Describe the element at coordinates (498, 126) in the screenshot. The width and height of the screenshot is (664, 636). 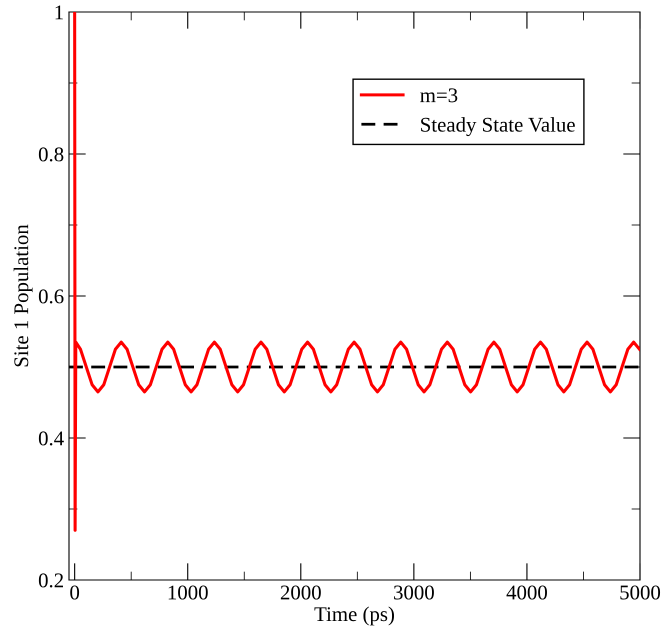
I see `legend-label: Steady State Value` at that location.